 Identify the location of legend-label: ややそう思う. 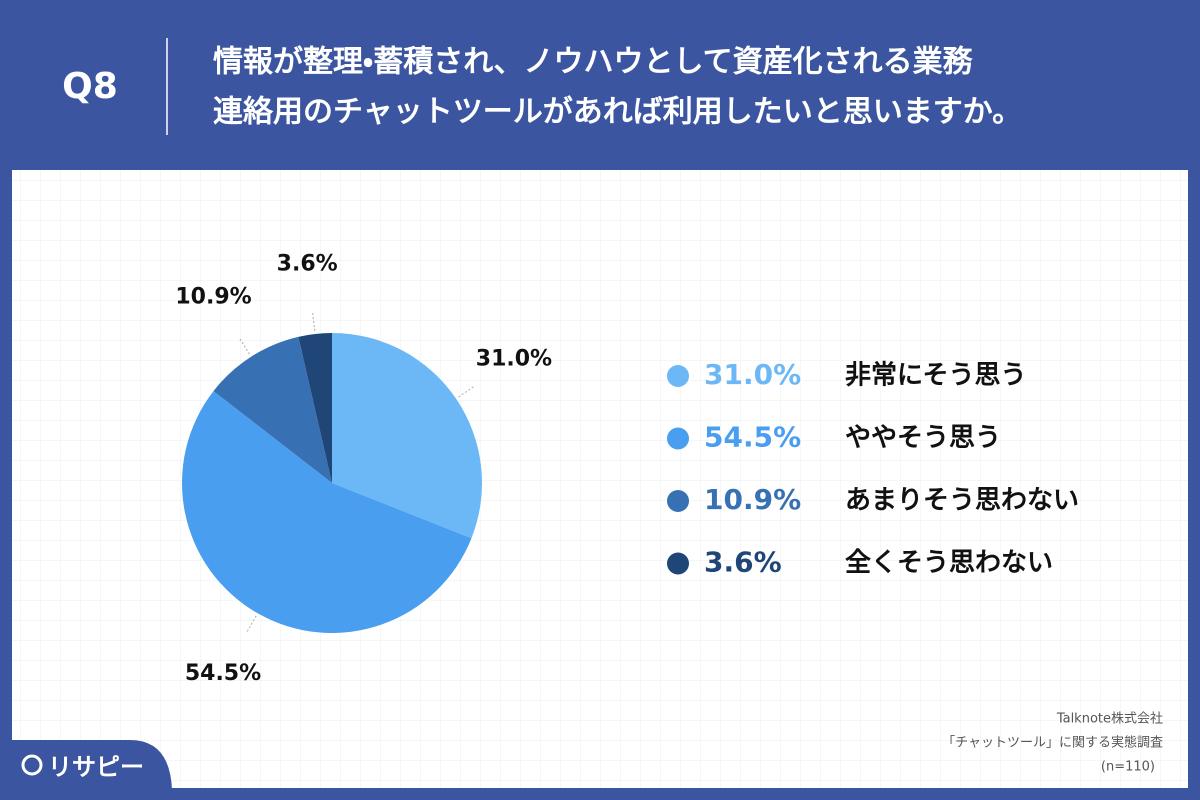
(923, 438).